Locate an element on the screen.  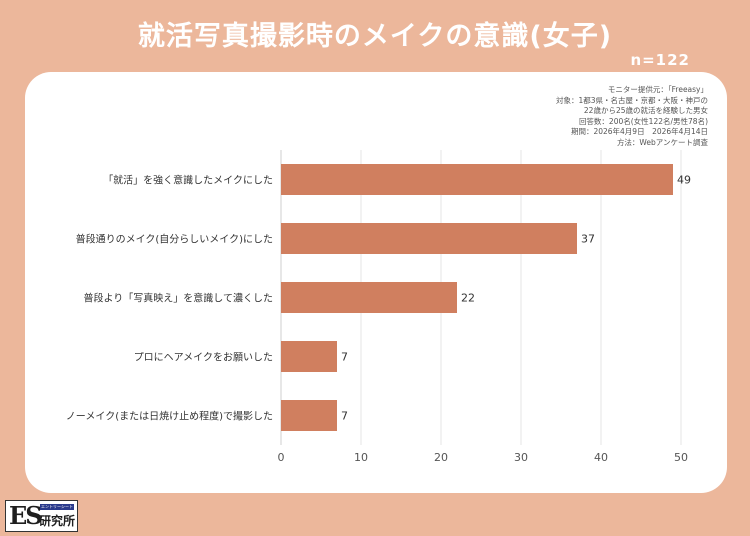
logo-small-text: エントリーシート is located at coordinates (57, 507).